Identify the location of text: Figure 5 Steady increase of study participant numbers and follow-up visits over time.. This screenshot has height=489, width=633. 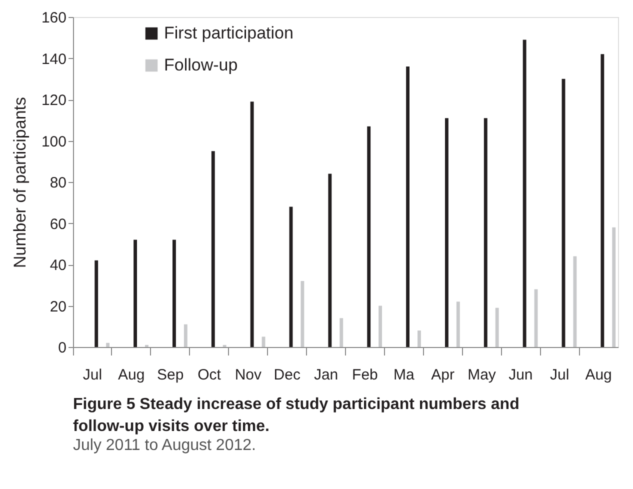
(296, 415).